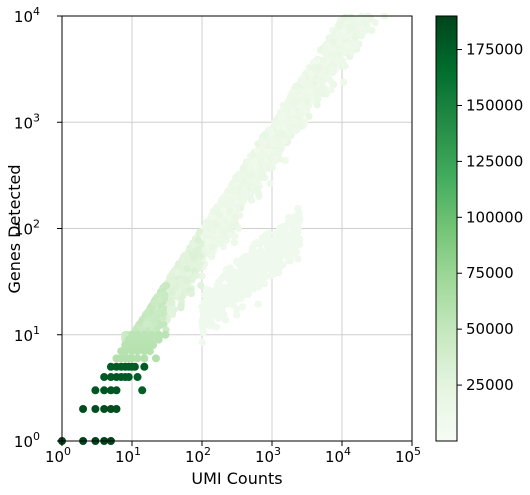 Image resolution: width=530 pixels, height=495 pixels. I want to click on colorbar-tick-label: 125000, so click(494, 161).